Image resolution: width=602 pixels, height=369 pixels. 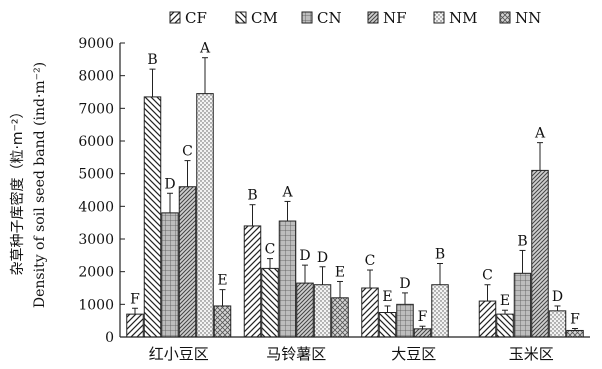 What do you see at coordinates (395, 18) in the screenshot?
I see `legend-label-NF: NF` at bounding box center [395, 18].